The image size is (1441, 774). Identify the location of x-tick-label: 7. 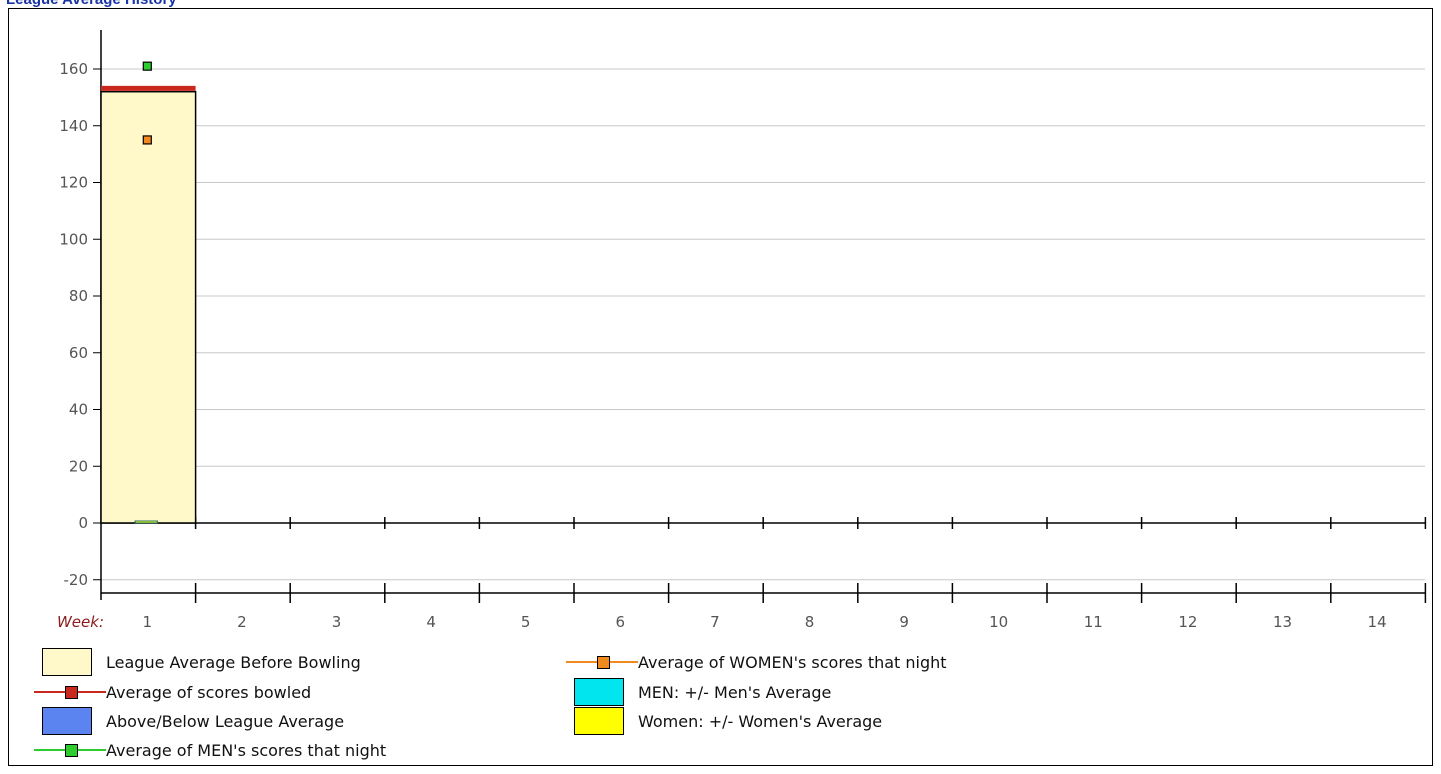
(715, 622).